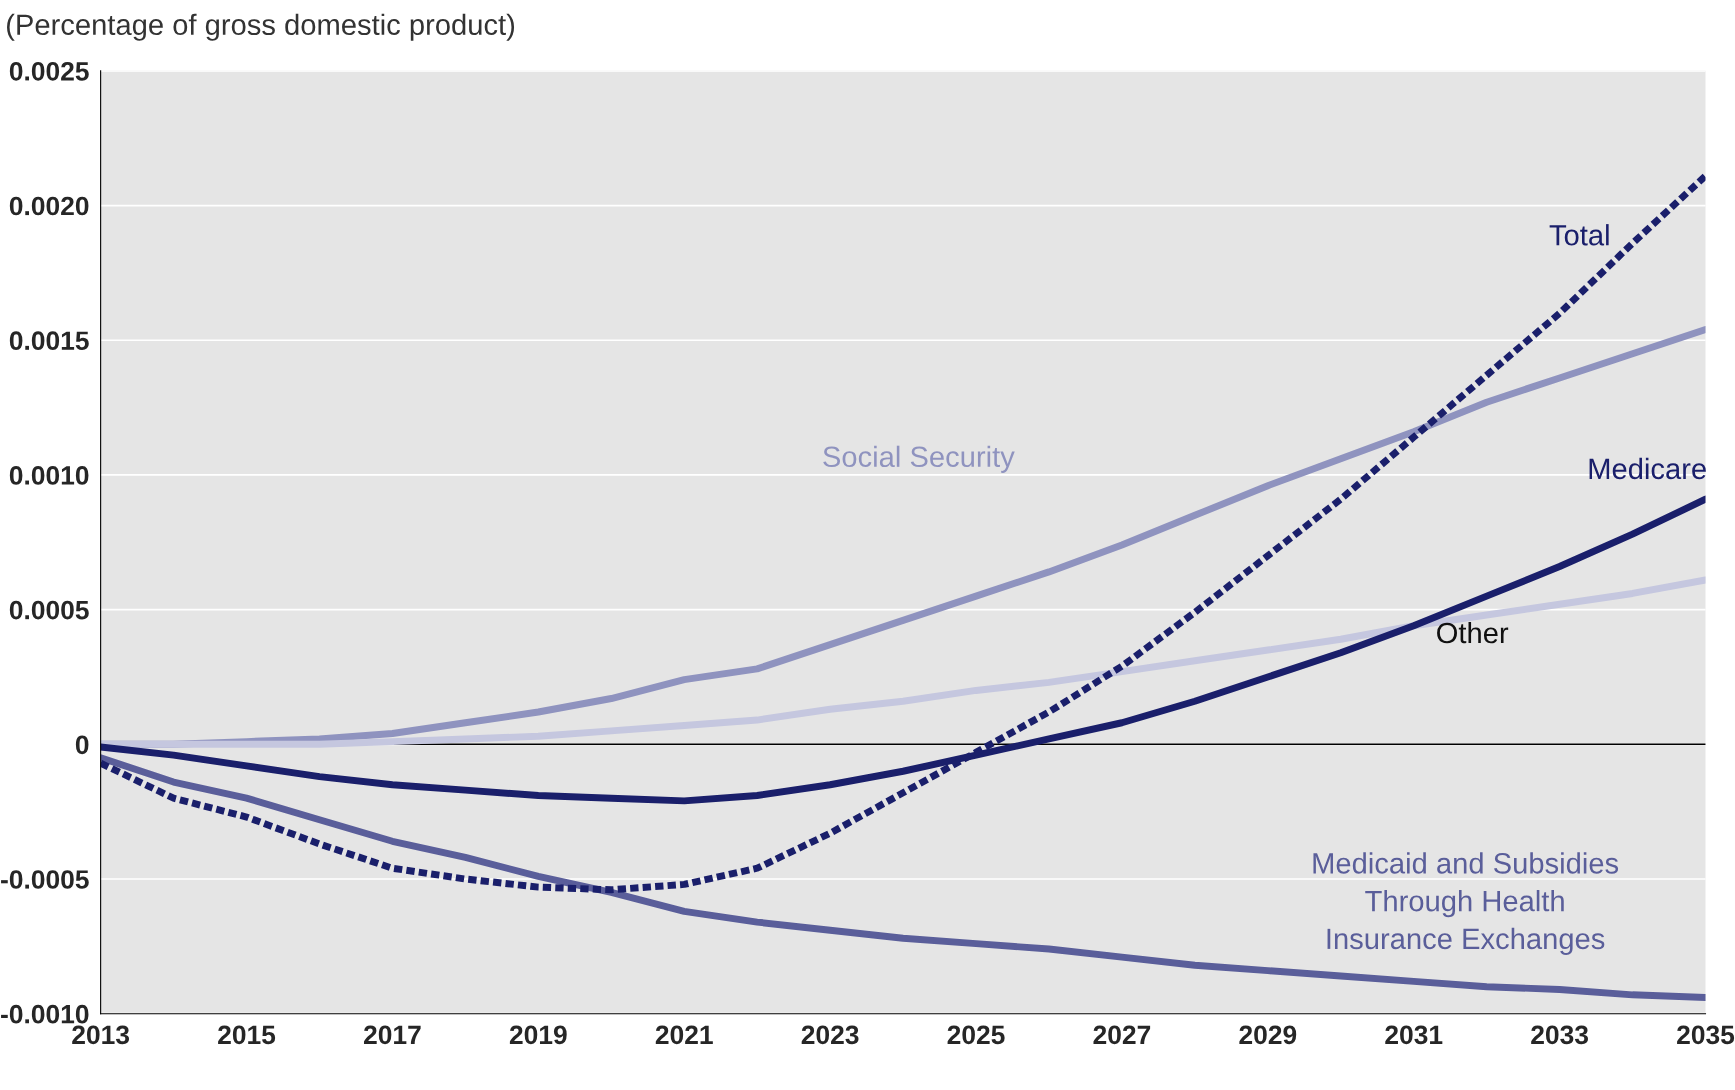 The image size is (1735, 1090). I want to click on y-tick-label: 0.0020, so click(49, 206).